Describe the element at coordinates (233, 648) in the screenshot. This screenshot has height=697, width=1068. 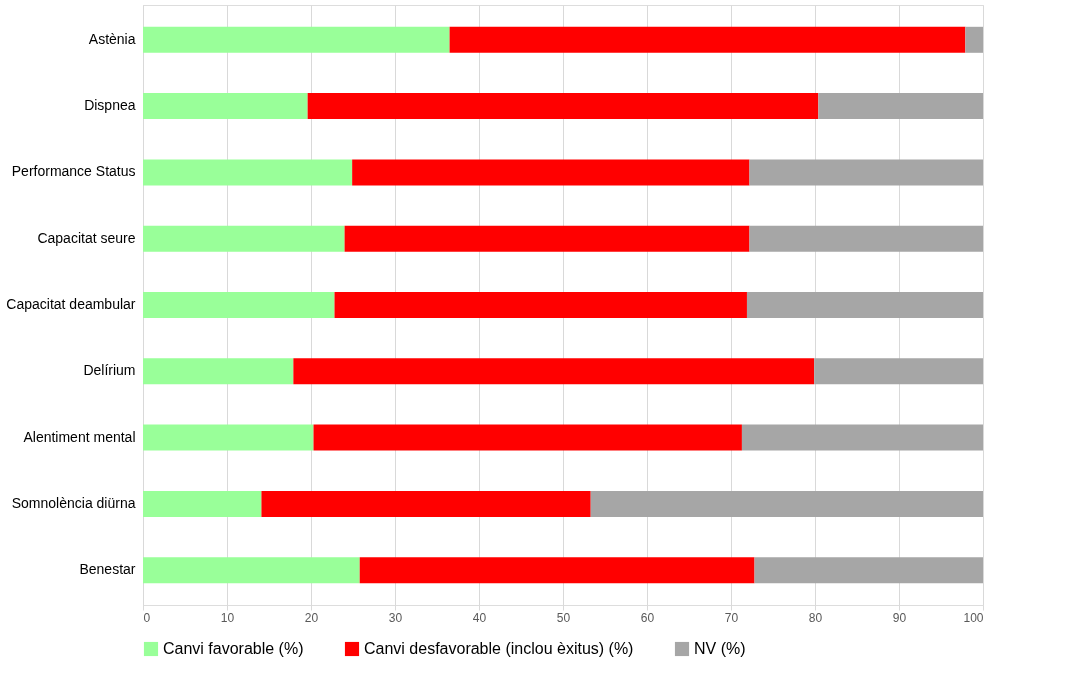
I see `legend-label: Canvi favorable (%)` at that location.